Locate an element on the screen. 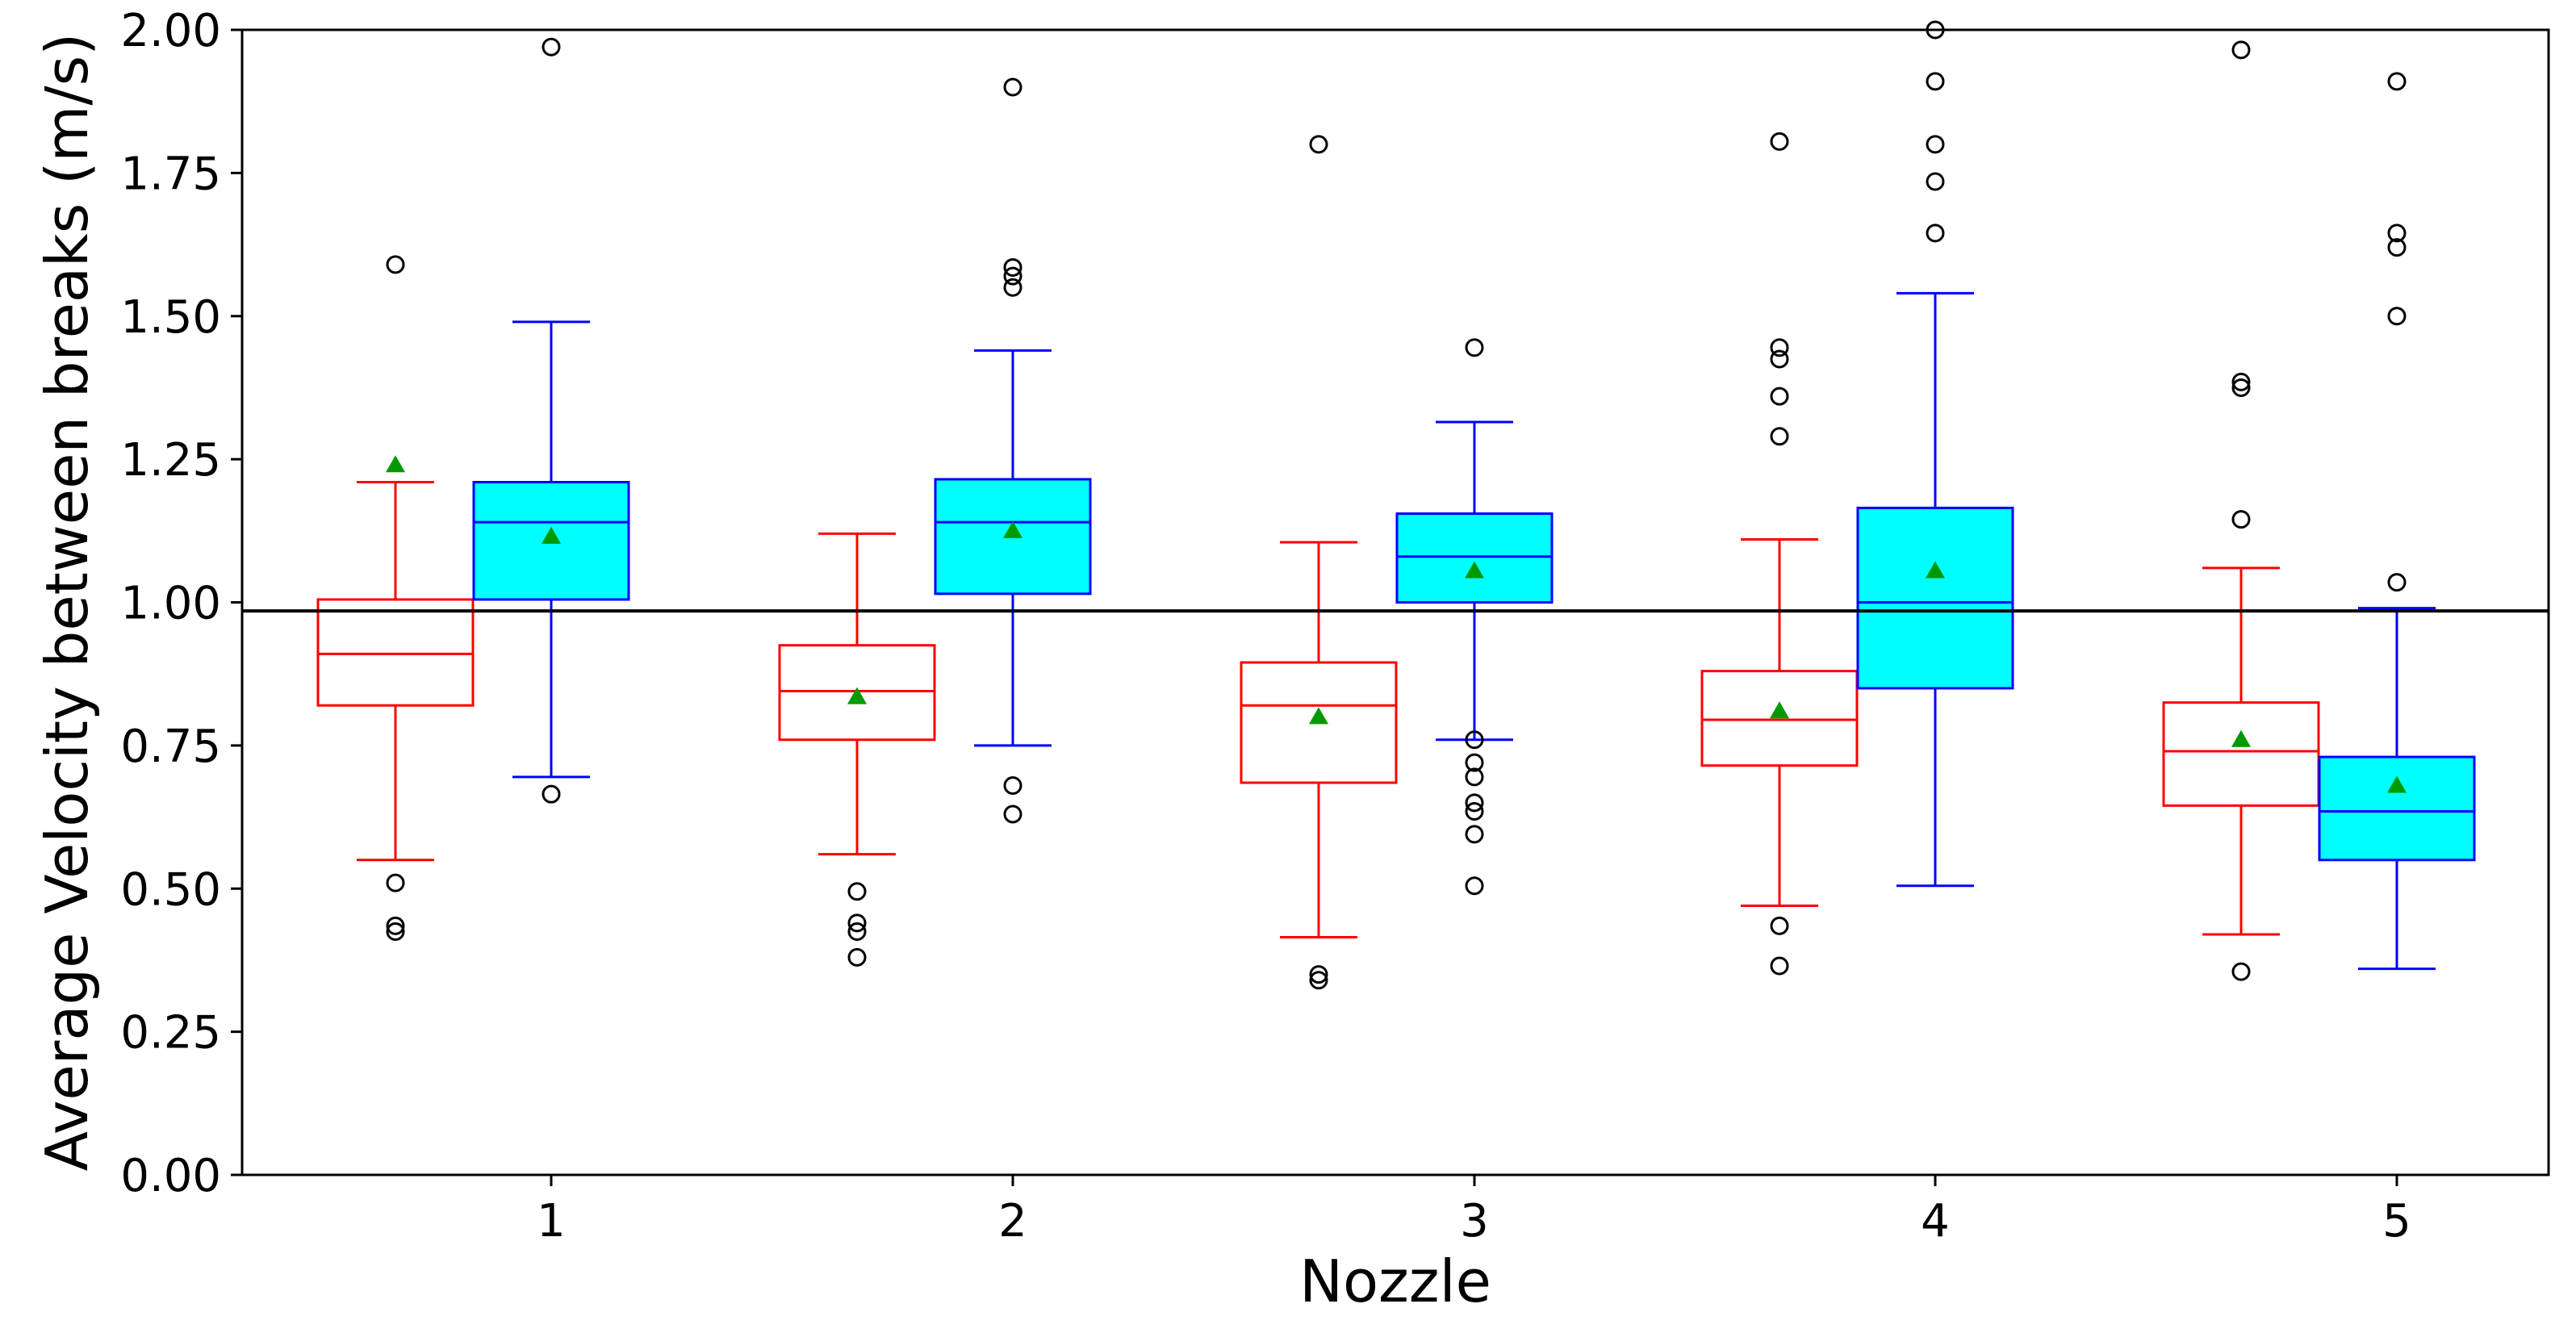 The height and width of the screenshot is (1329, 2576). red-nozzle-3-mean-marker is located at coordinates (1318, 716).